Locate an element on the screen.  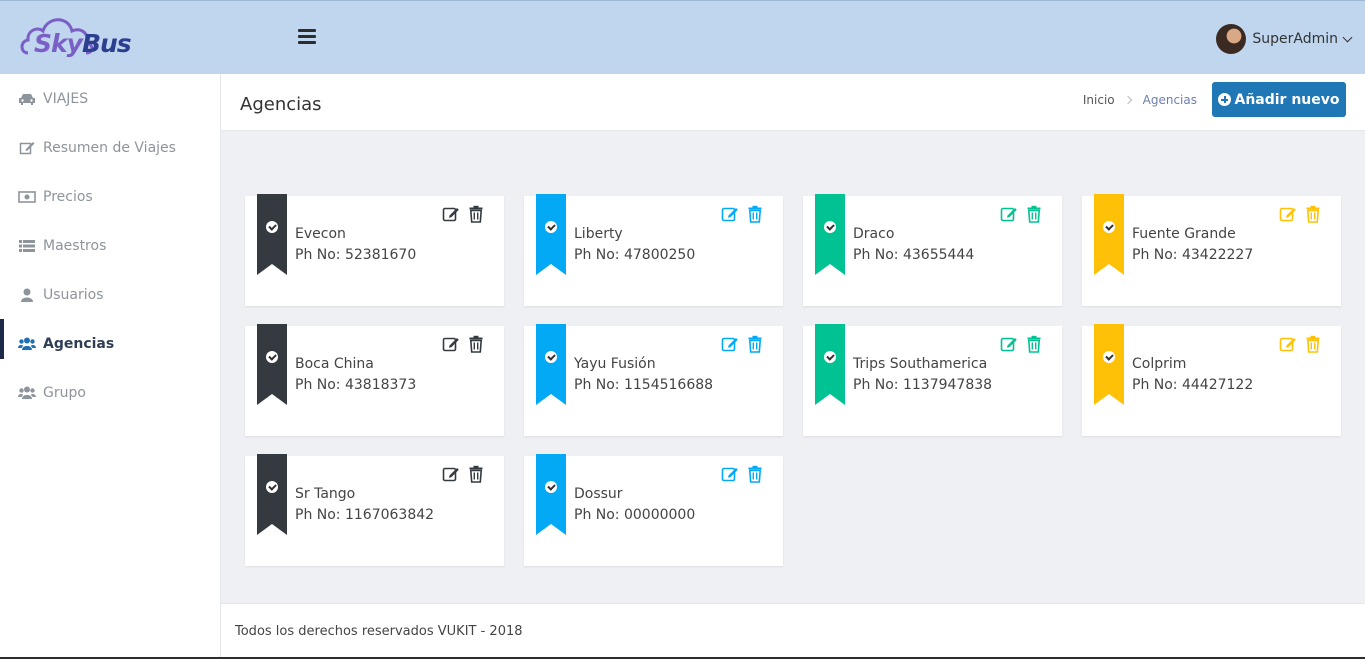
skybus-logo: SkyBus is located at coordinates (81, 37).